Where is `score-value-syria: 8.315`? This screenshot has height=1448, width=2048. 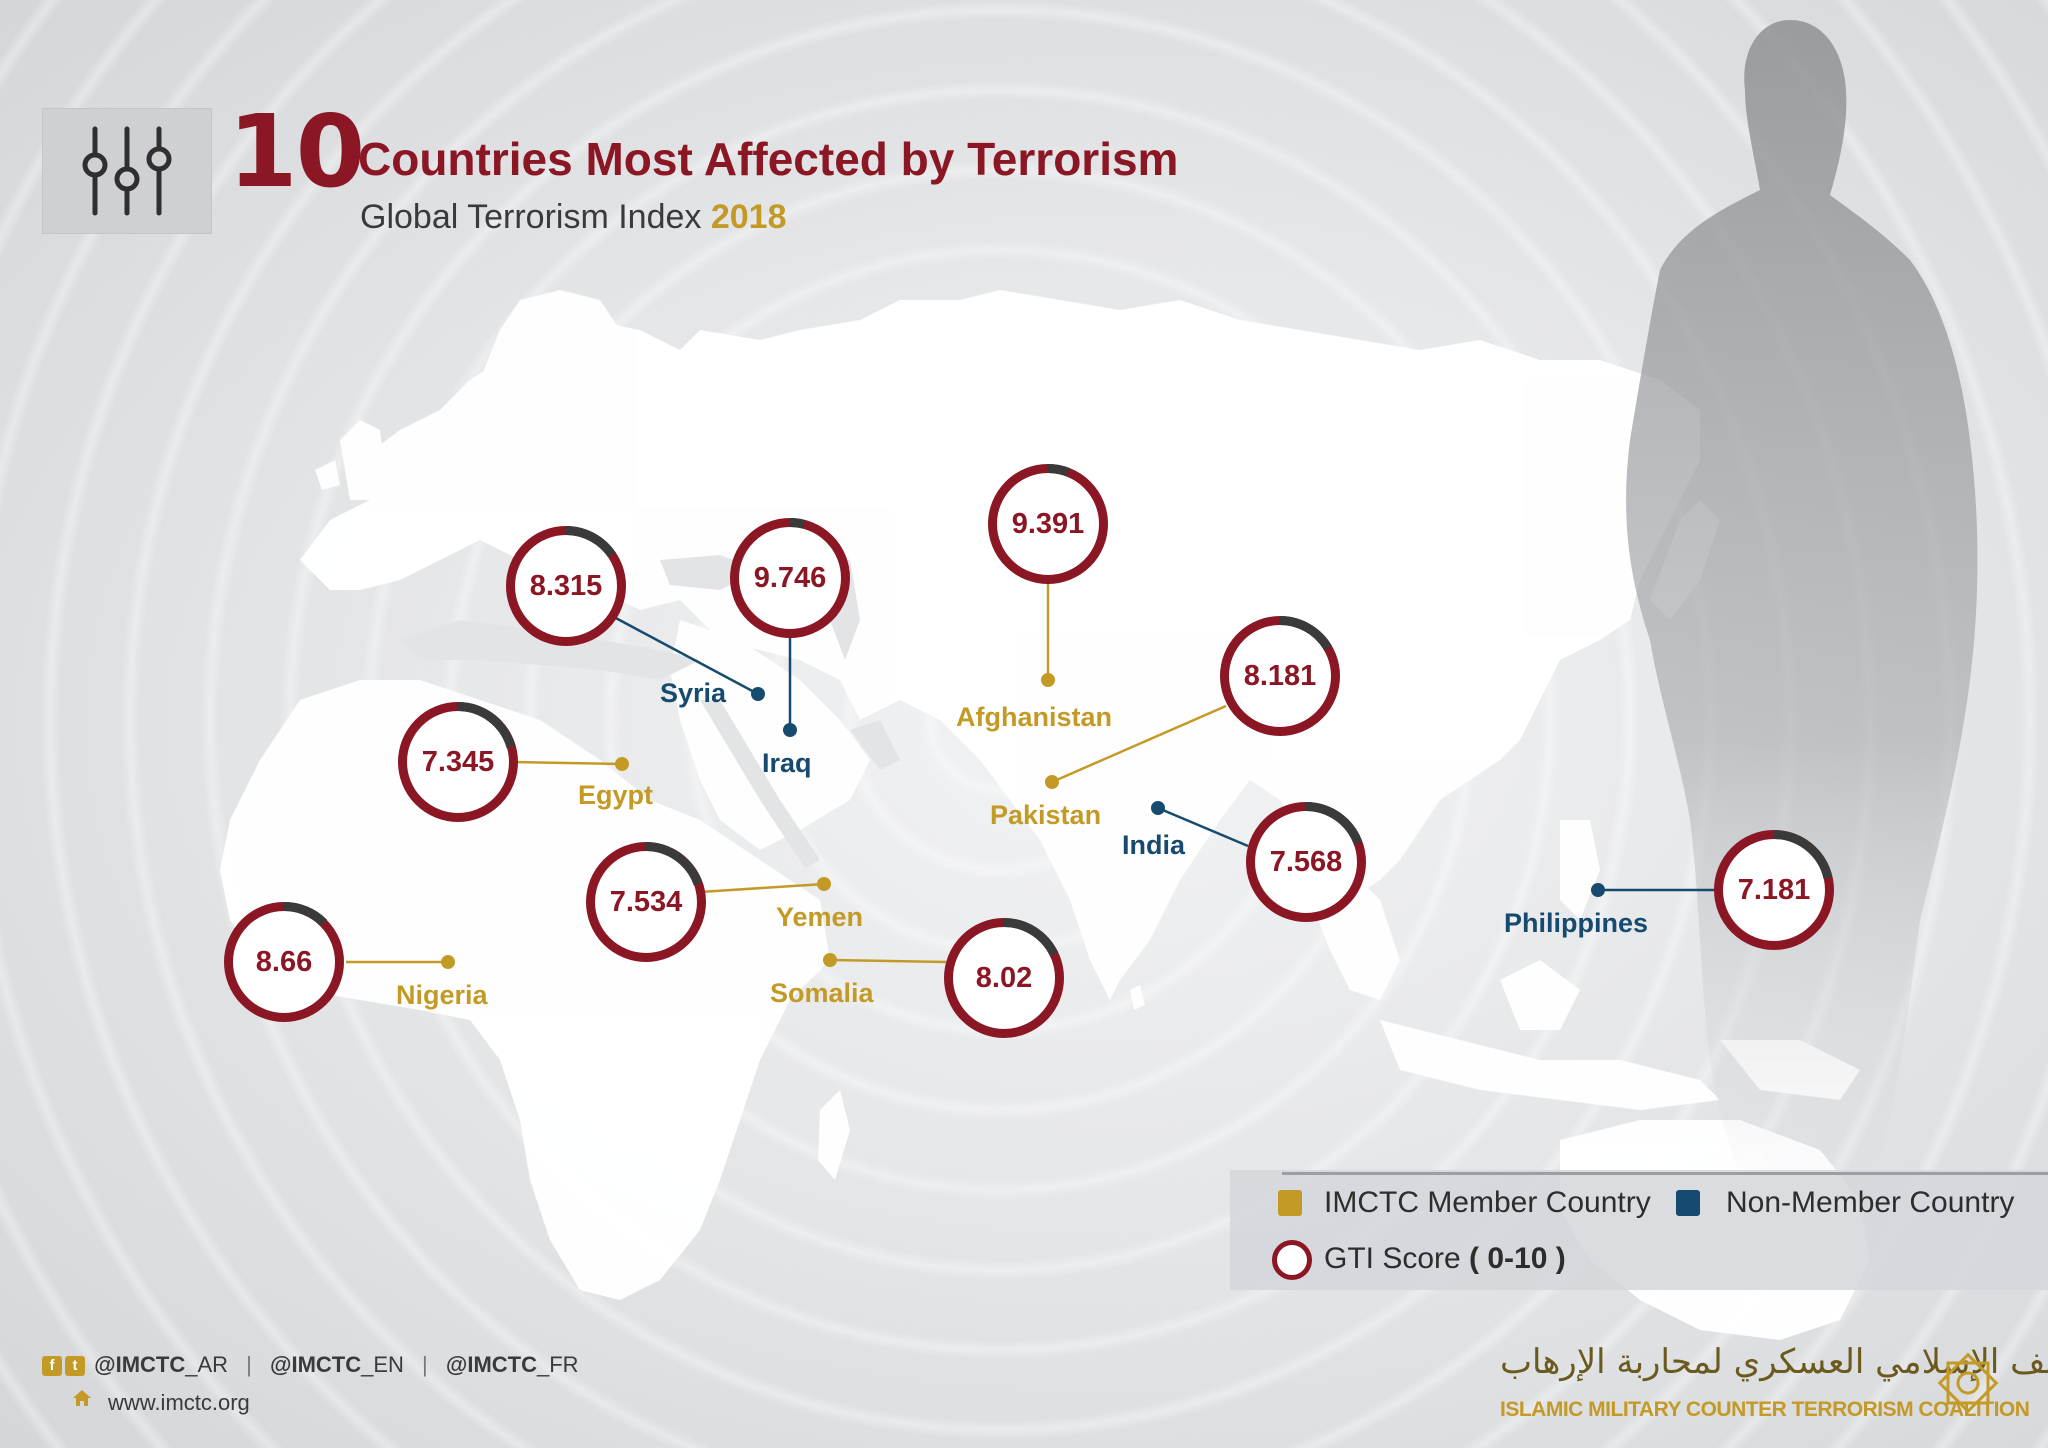
score-value-syria: 8.315 is located at coordinates (566, 585).